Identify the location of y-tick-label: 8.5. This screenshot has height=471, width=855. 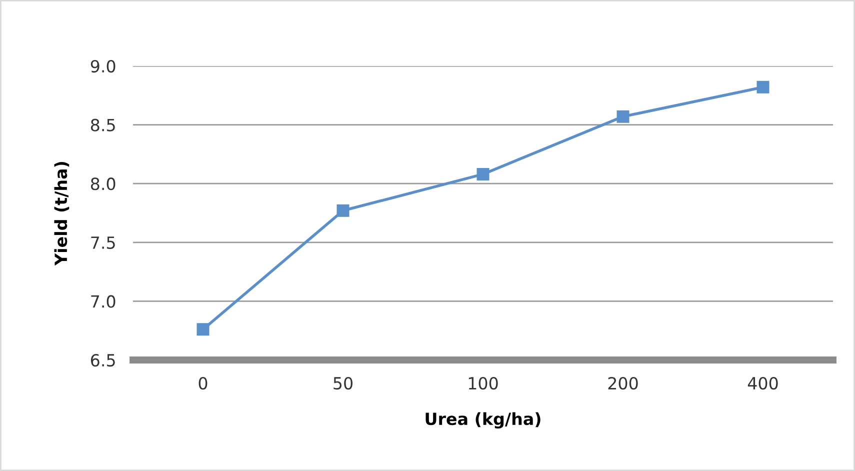
(102, 125).